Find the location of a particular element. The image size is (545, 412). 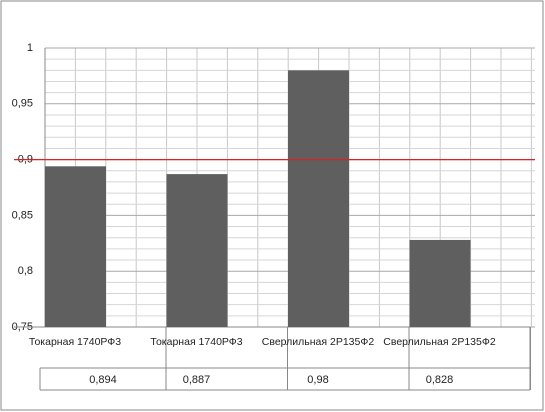

value-label: 0,894 is located at coordinates (103, 380).